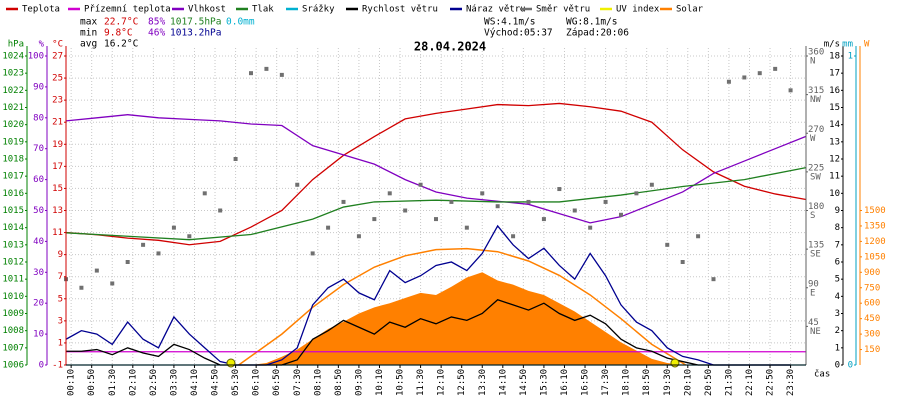 This screenshot has height=400, width=900. Describe the element at coordinates (421, 382) in the screenshot. I see `x-tick-label: 11:30` at that location.